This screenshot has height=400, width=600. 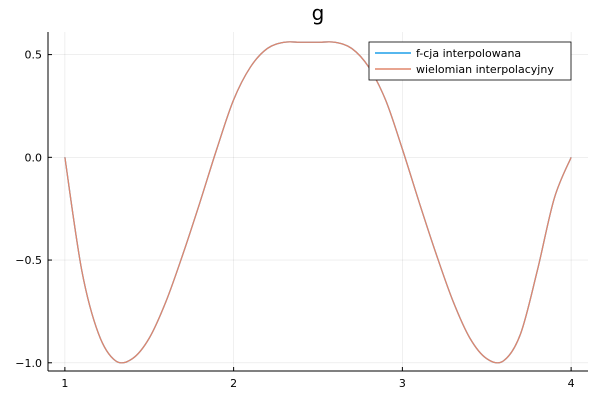 I want to click on x-tick-label: 2, so click(x=233, y=383).